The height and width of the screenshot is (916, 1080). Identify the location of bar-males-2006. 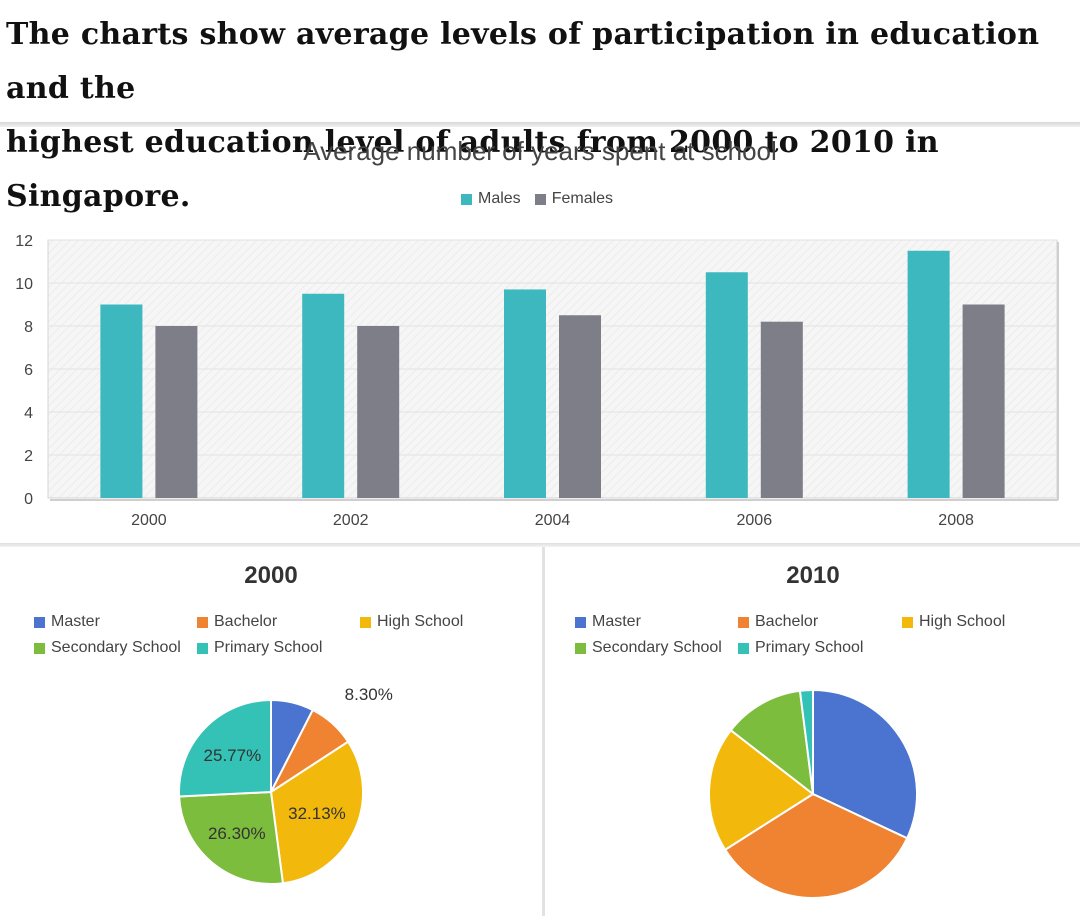
(726, 385).